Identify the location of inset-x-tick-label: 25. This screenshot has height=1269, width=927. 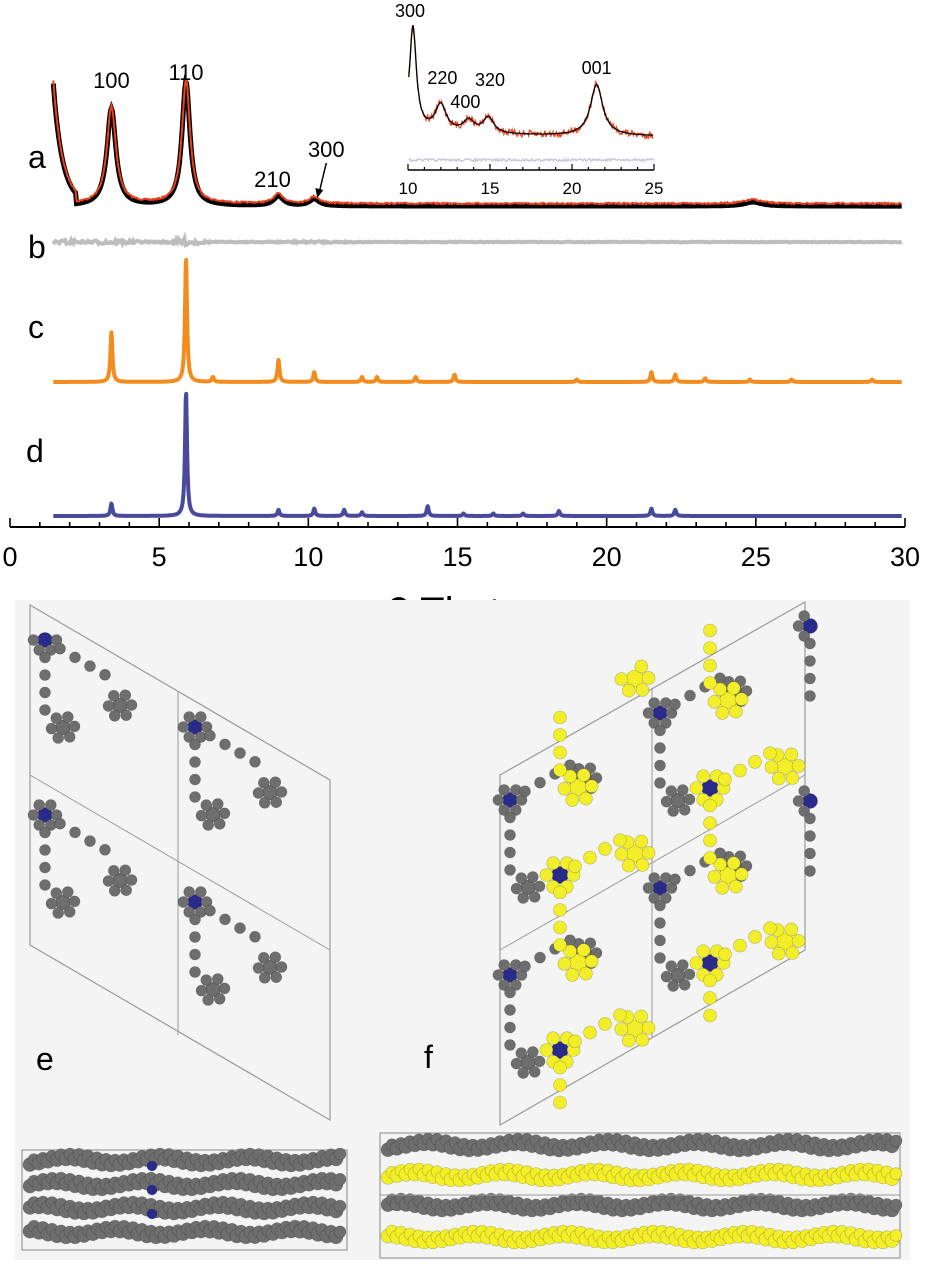
(654, 188).